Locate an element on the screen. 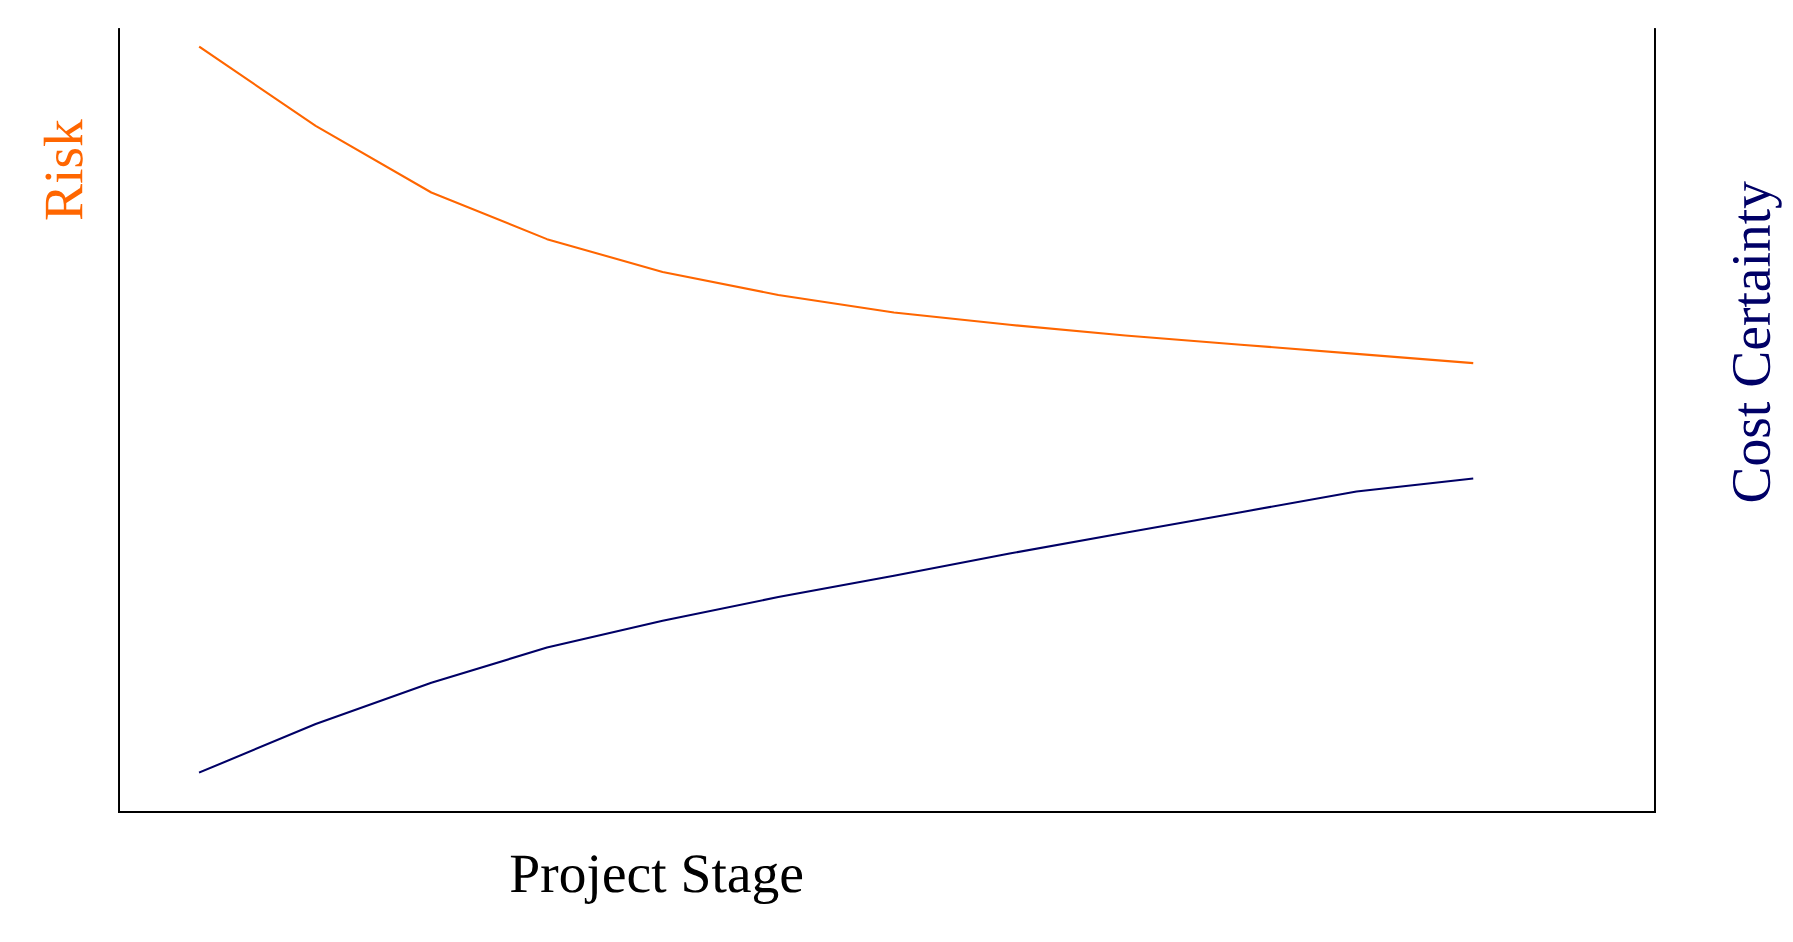 This screenshot has height=942, width=1793. y-axis-title: Risk is located at coordinates (63, 169).